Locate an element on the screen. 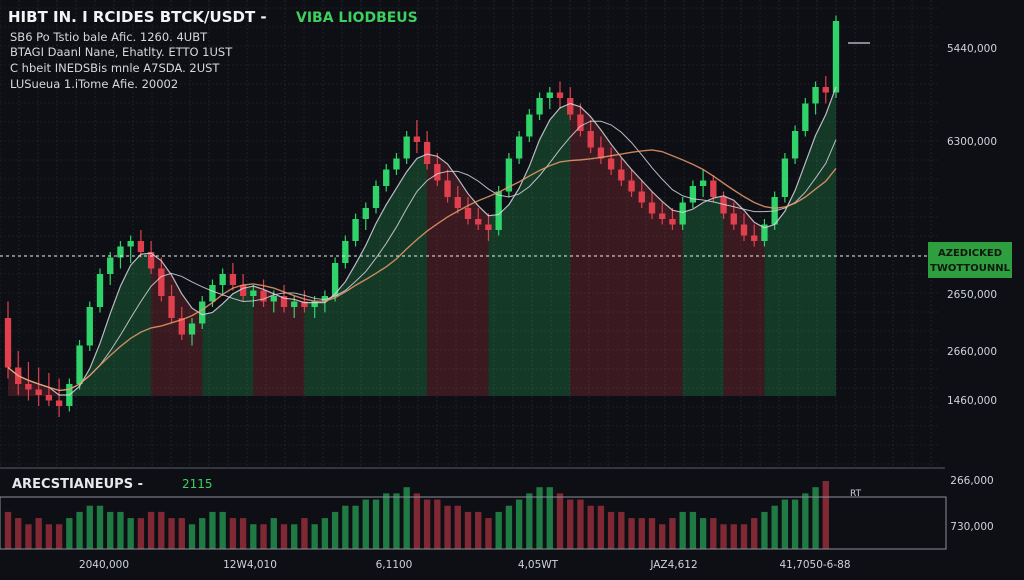 The image size is (1024, 580). info-line-1: SB6 Po Tstio bale Afic. 1260. 4UBT is located at coordinates (109, 37).